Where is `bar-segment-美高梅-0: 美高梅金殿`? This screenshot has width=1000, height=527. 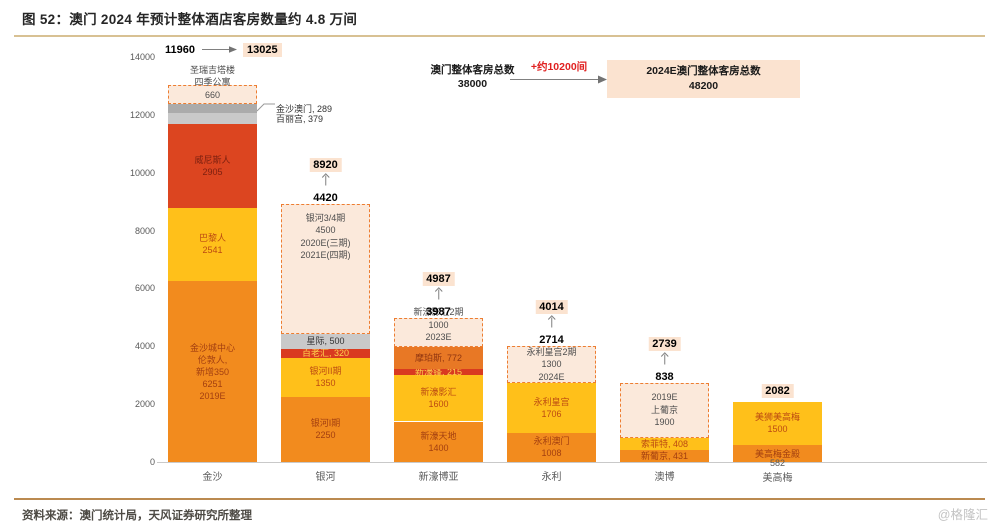 bar-segment-美高梅-0: 美高梅金殿 is located at coordinates (777, 453).